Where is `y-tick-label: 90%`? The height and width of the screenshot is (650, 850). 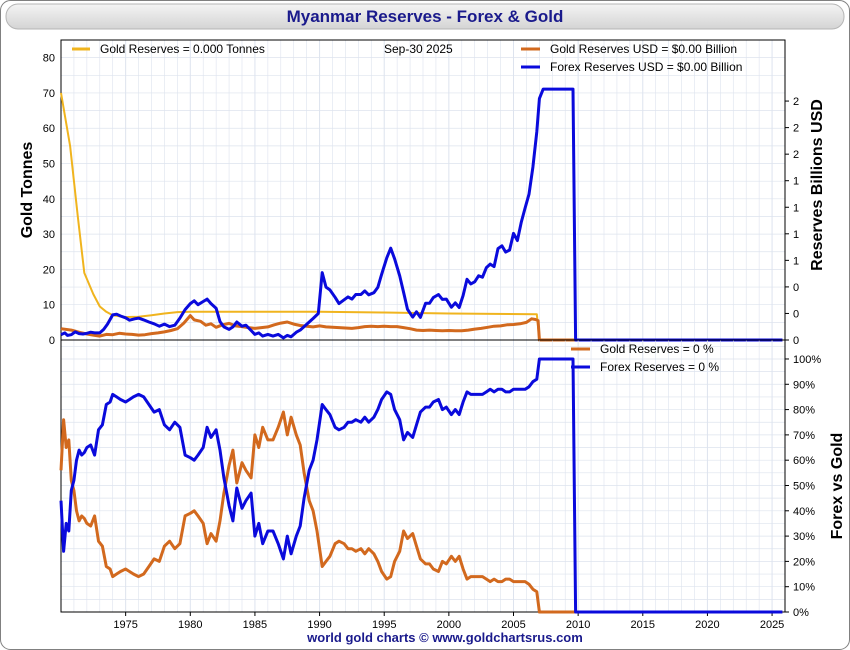 y-tick-label: 90% is located at coordinates (804, 385).